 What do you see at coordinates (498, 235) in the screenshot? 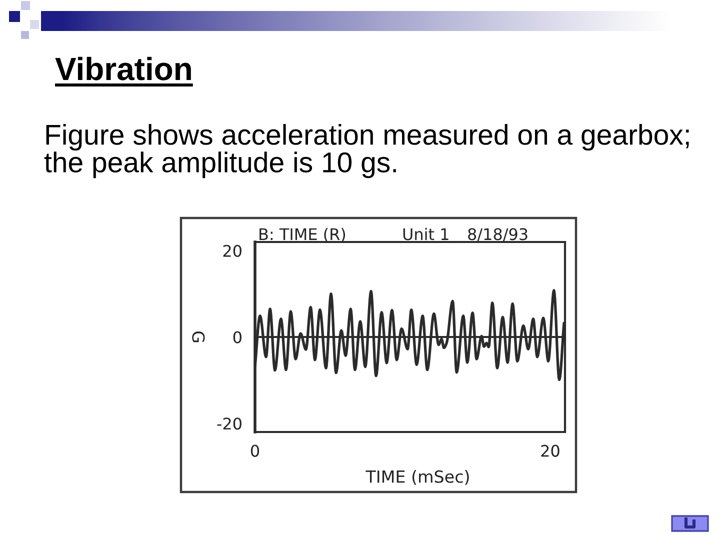
I see `text: 8/18/93` at bounding box center [498, 235].